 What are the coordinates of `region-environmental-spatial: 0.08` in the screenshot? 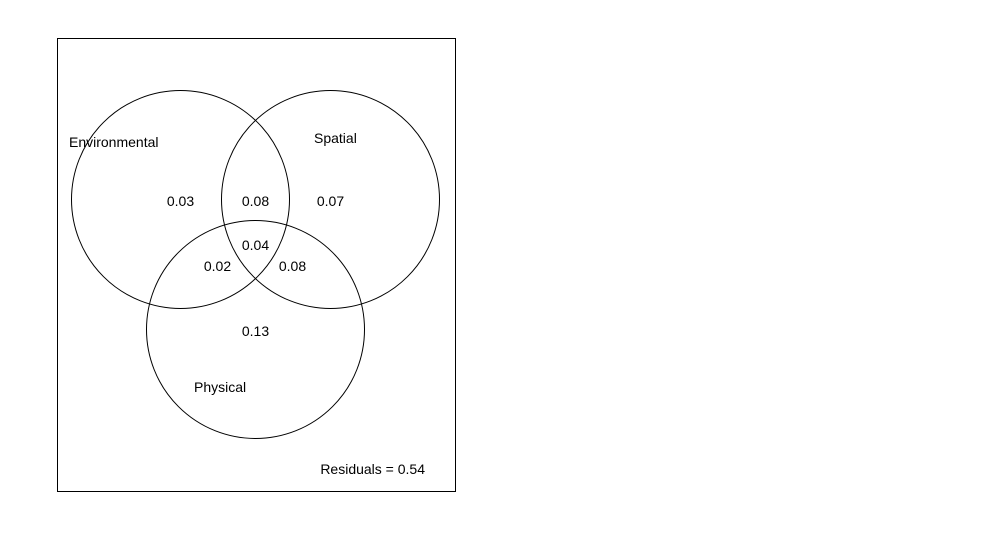 It's located at (255, 201).